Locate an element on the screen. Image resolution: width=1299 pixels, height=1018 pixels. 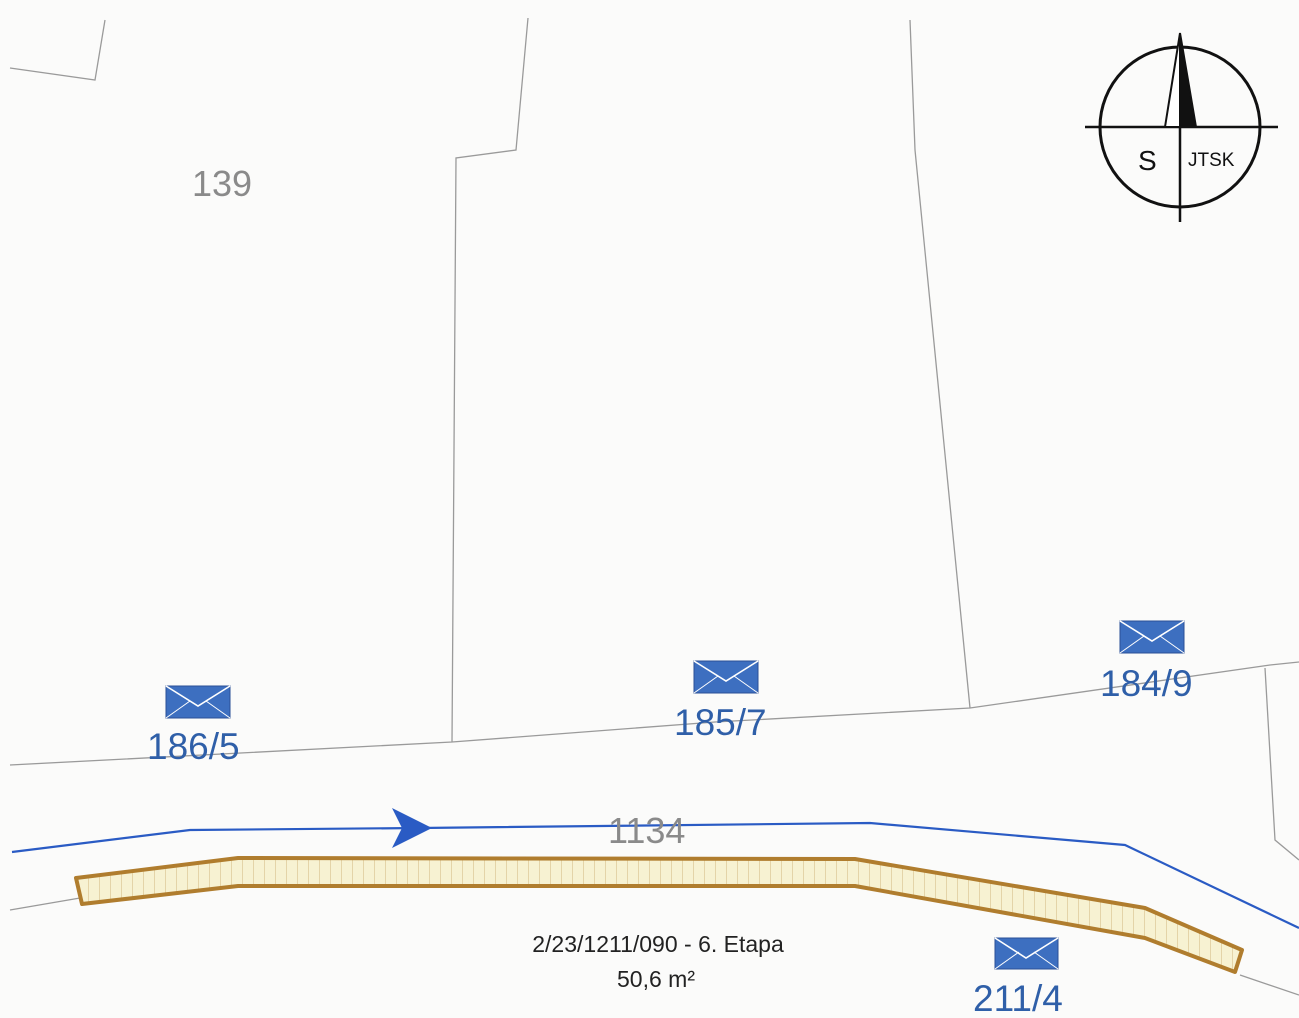
easement-strip is located at coordinates (659, 915).